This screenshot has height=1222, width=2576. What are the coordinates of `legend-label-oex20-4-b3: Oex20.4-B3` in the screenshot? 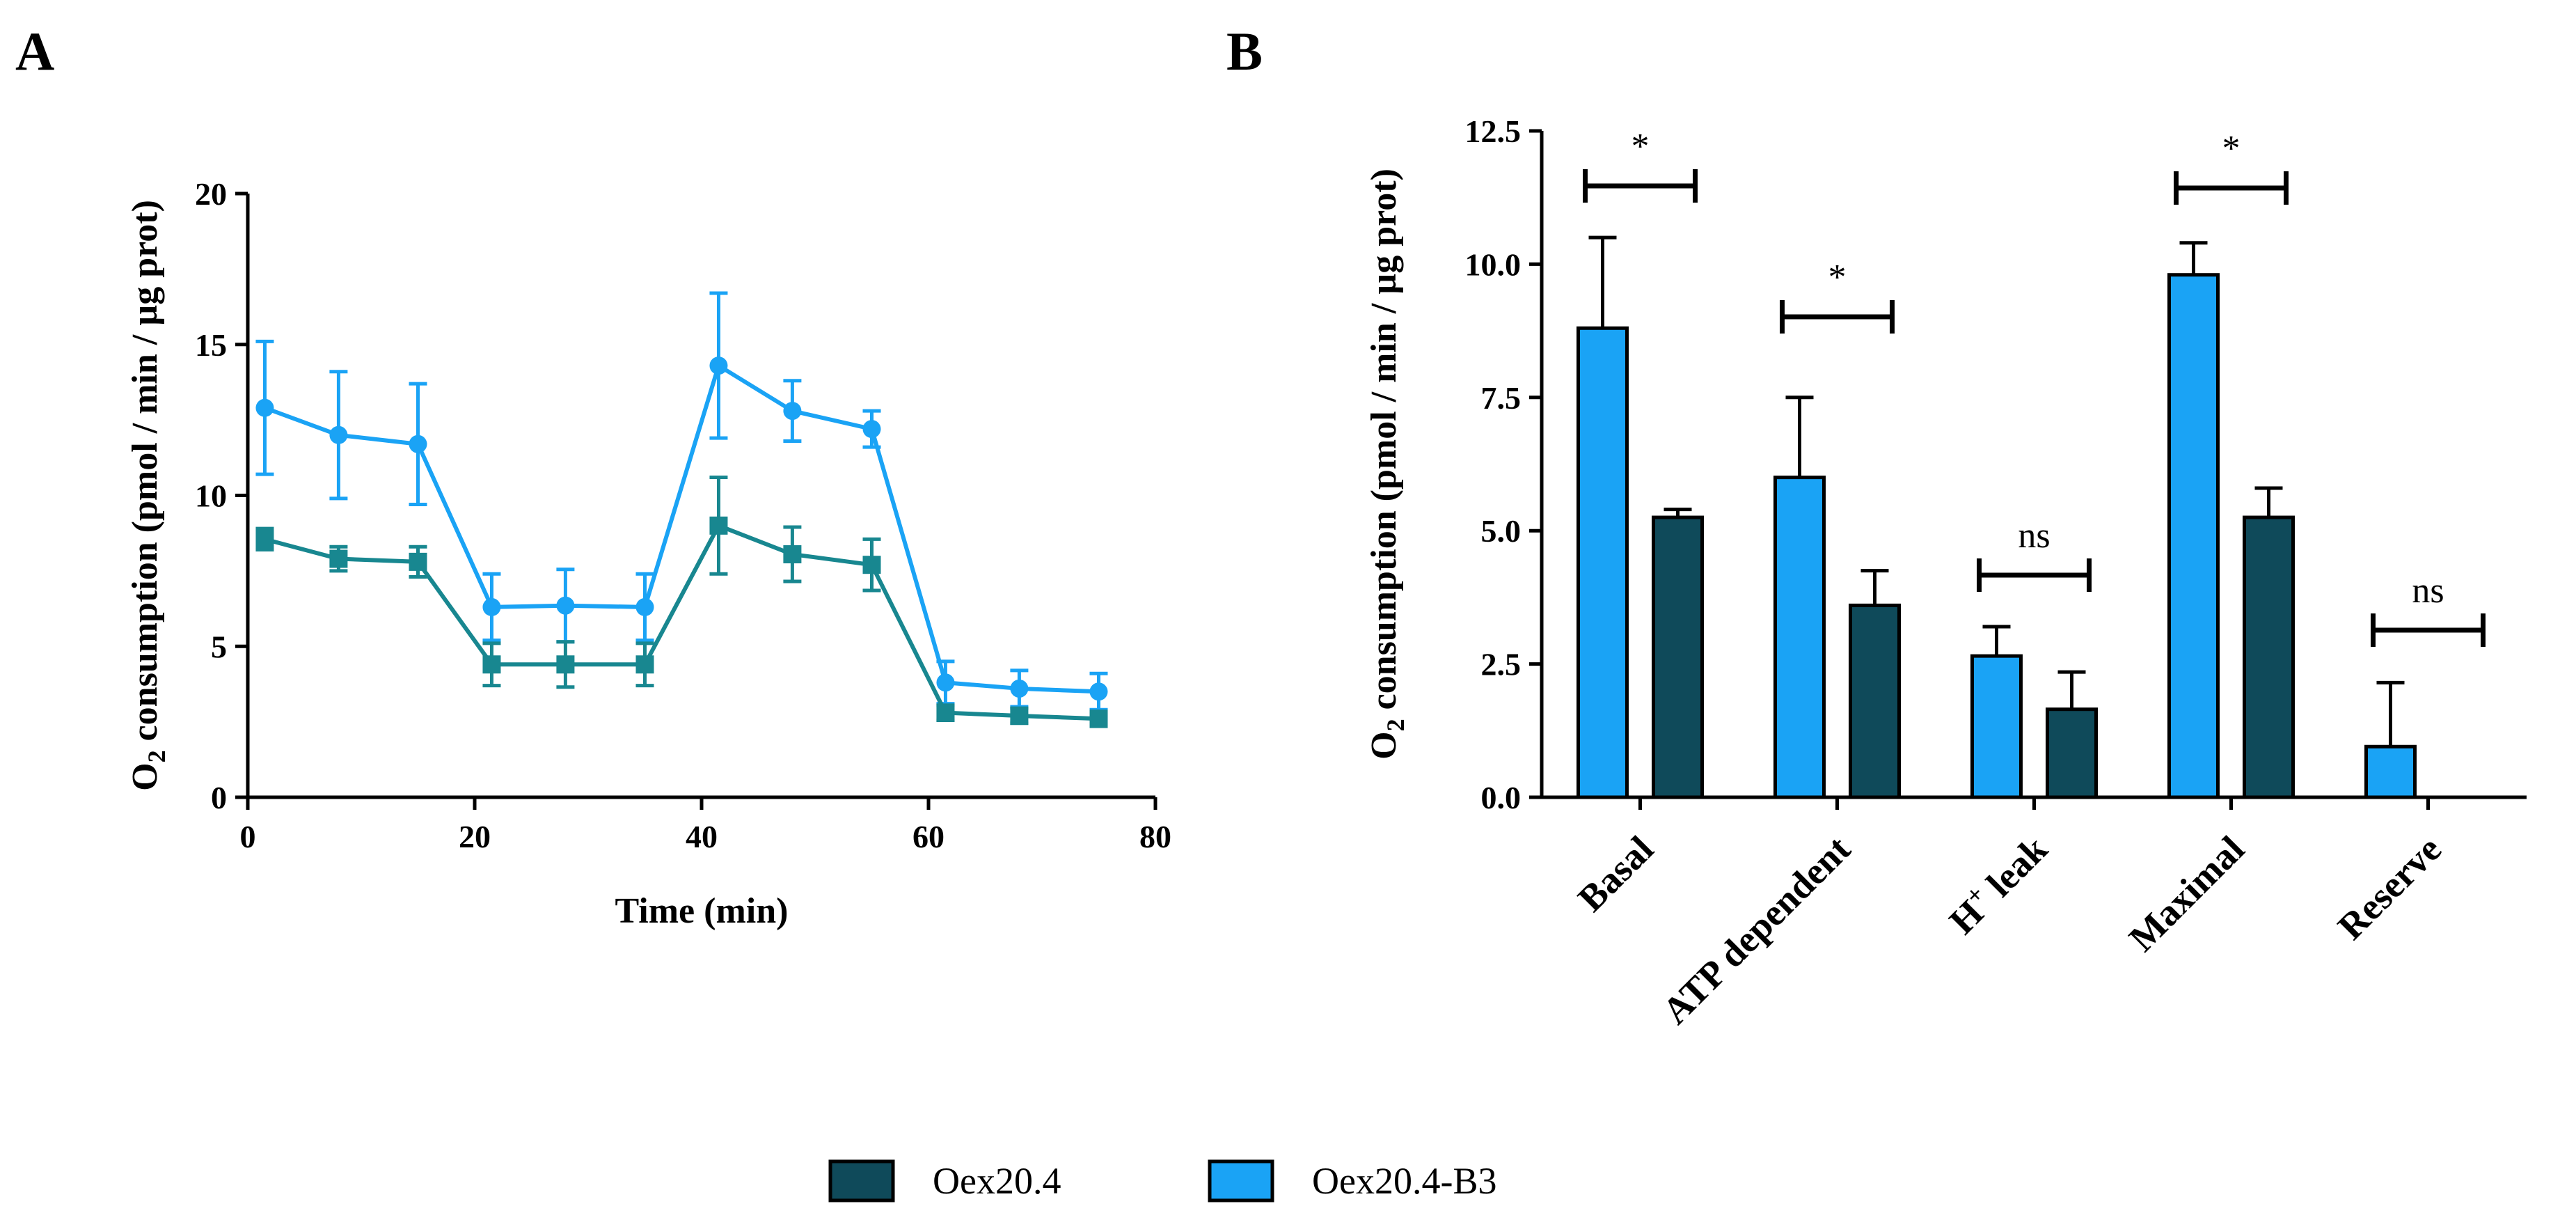 It's located at (1404, 1181).